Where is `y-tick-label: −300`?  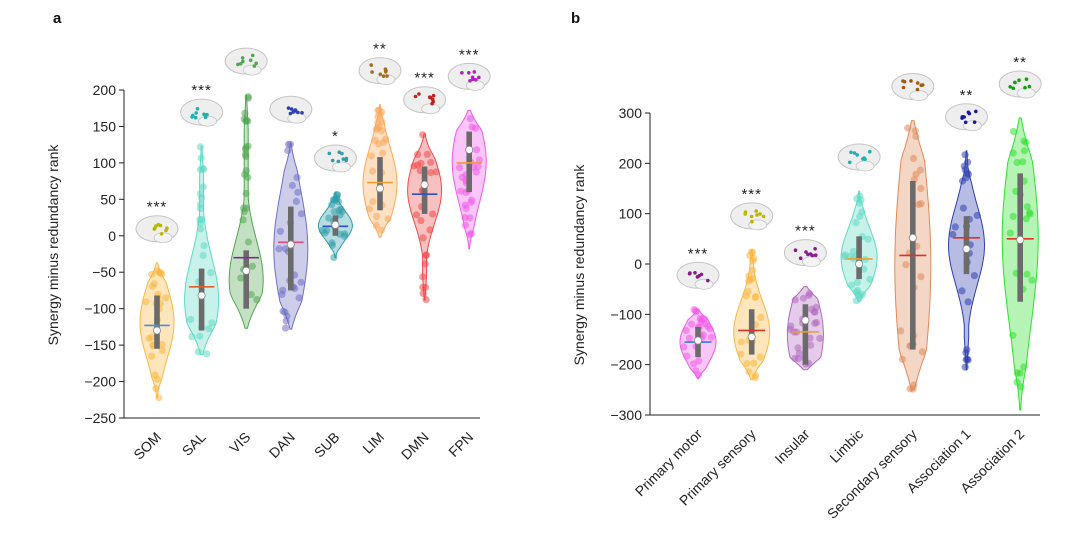 y-tick-label: −300 is located at coordinates (626, 415).